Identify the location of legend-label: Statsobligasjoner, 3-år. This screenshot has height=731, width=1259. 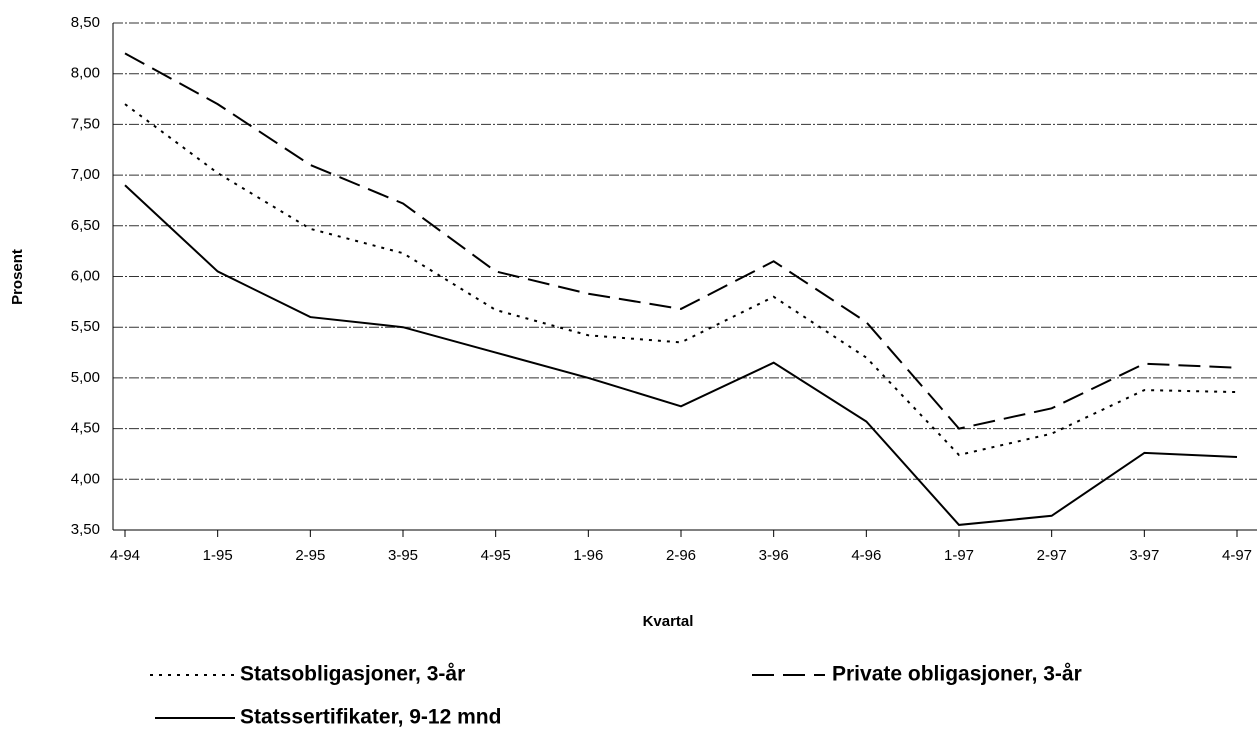
(352, 674).